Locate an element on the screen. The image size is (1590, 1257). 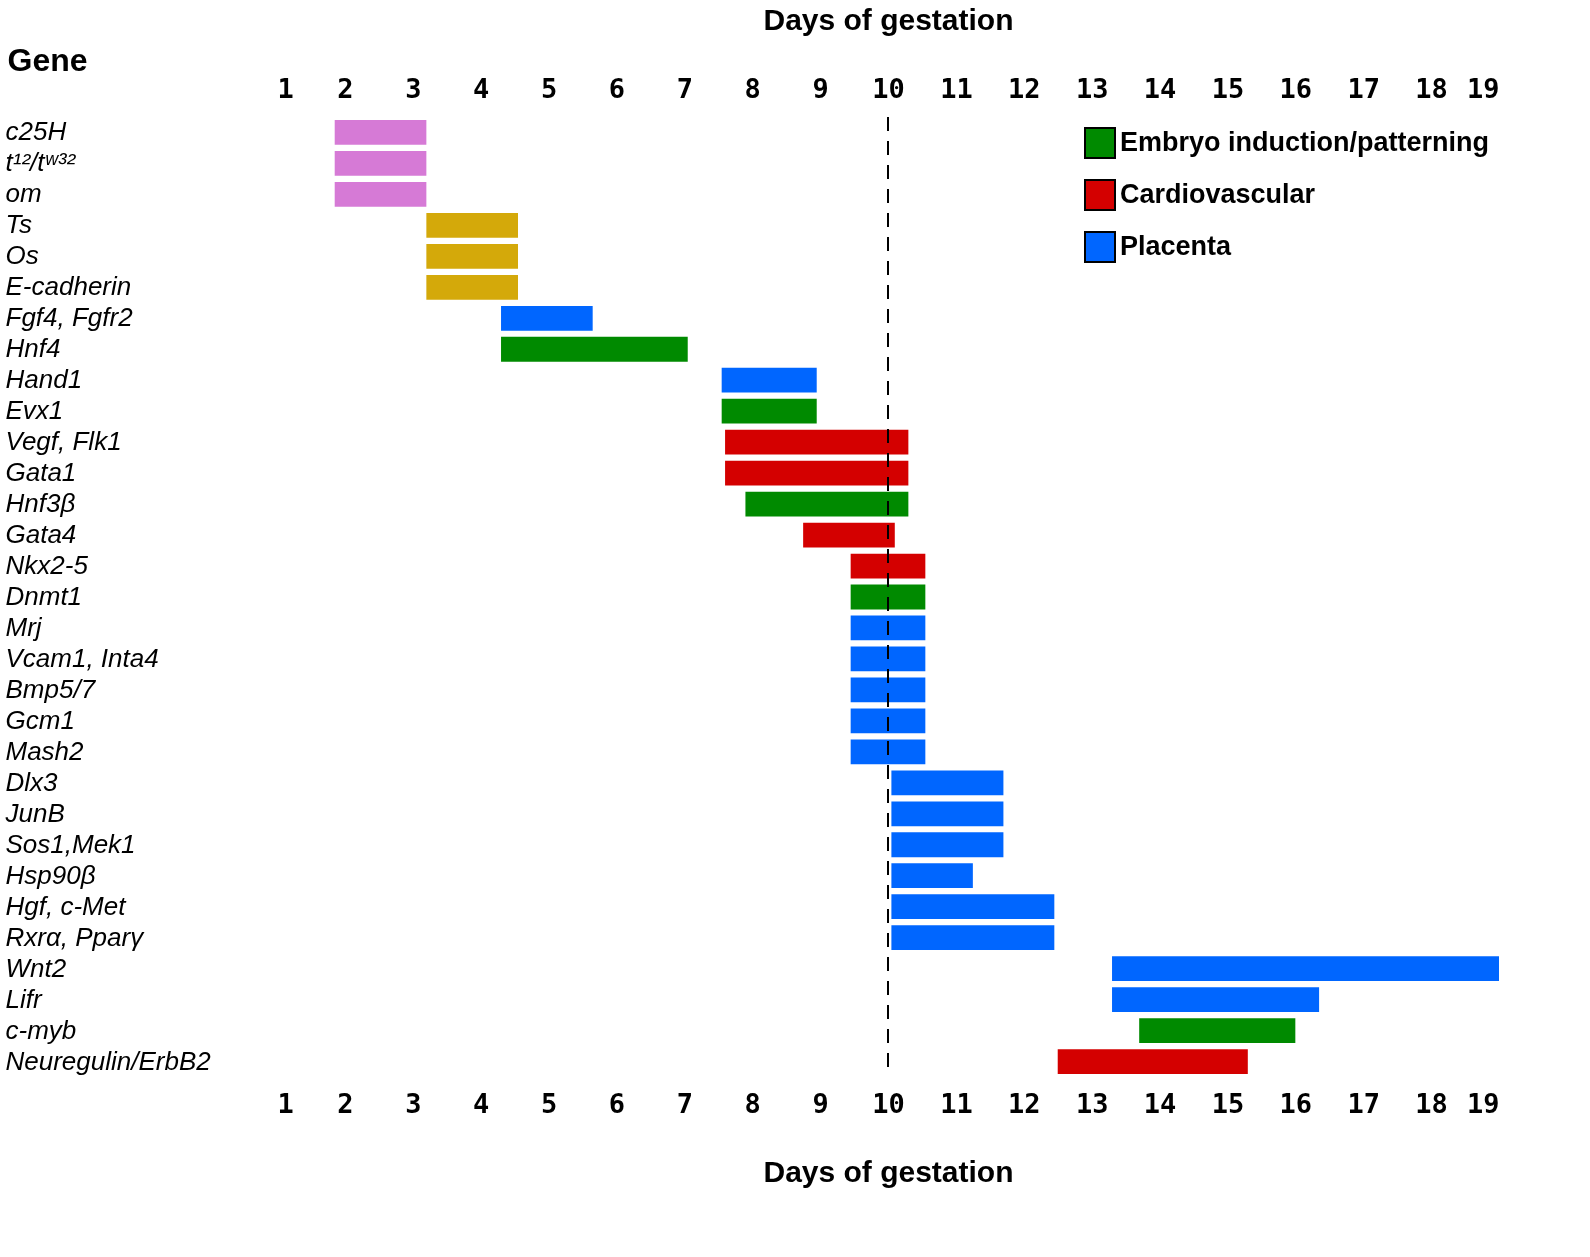
x-tick-label: 3 is located at coordinates (413, 1103).